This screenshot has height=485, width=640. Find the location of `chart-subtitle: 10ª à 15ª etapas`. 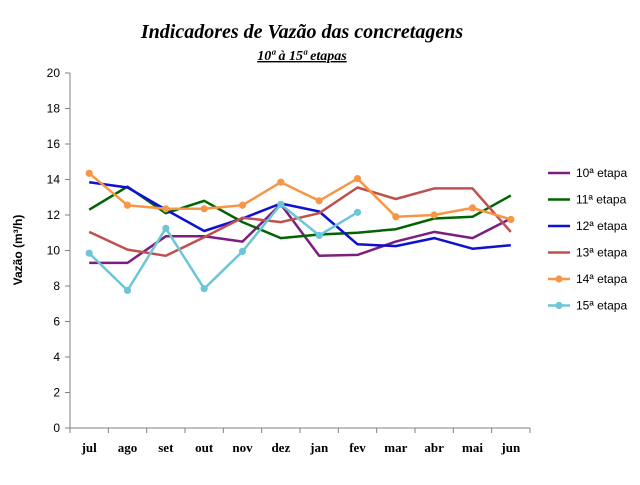

chart-subtitle: 10ª à 15ª etapas is located at coordinates (302, 56).